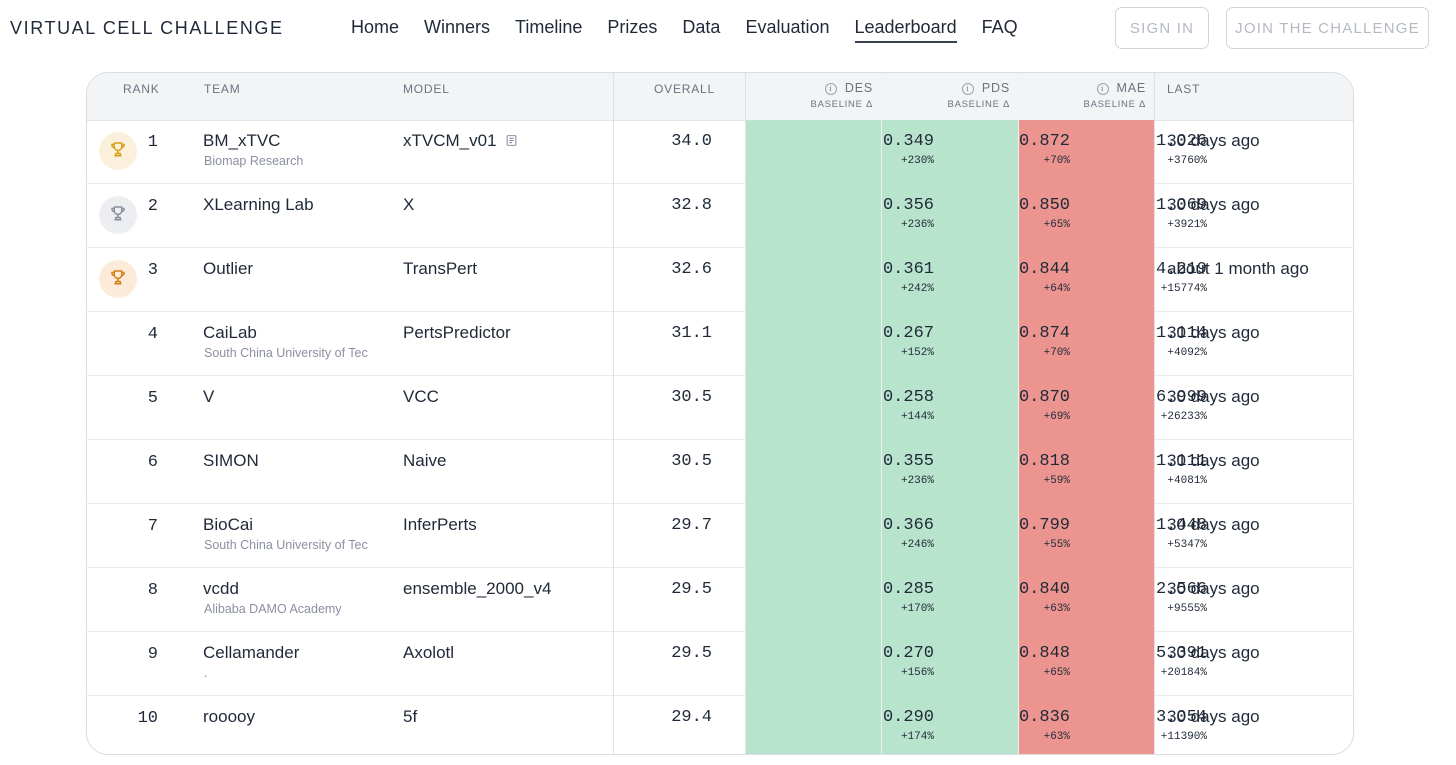 This screenshot has width=1456, height=765. I want to click on team-organization: ., so click(206, 673).